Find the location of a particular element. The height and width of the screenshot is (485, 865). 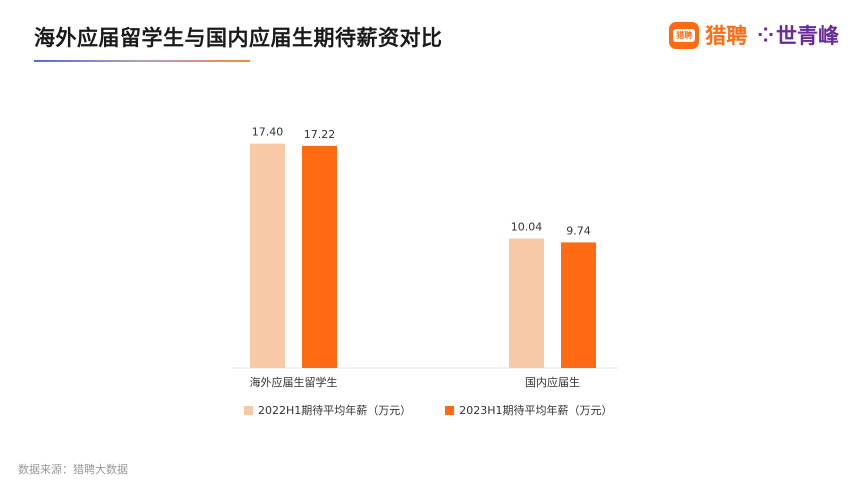

title-underline is located at coordinates (142, 61).